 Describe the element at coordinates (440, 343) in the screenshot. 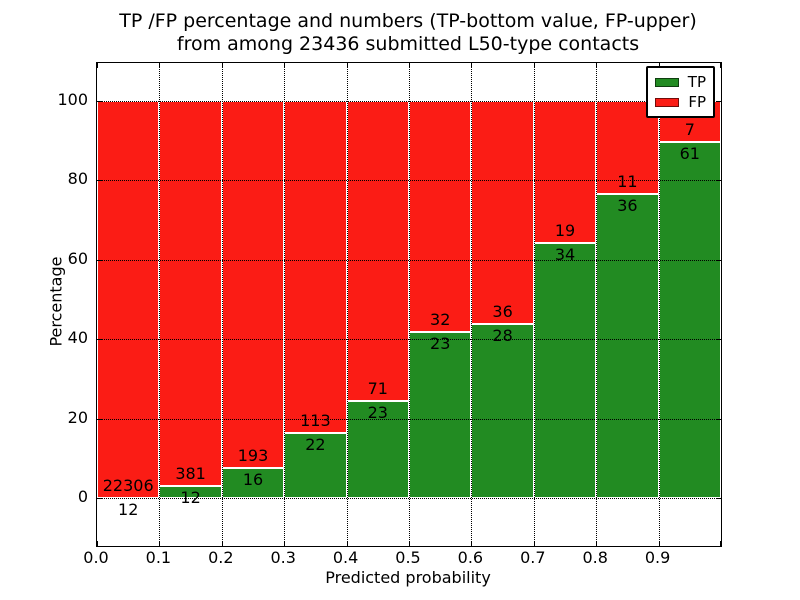

I see `tp-count-label: 23` at that location.